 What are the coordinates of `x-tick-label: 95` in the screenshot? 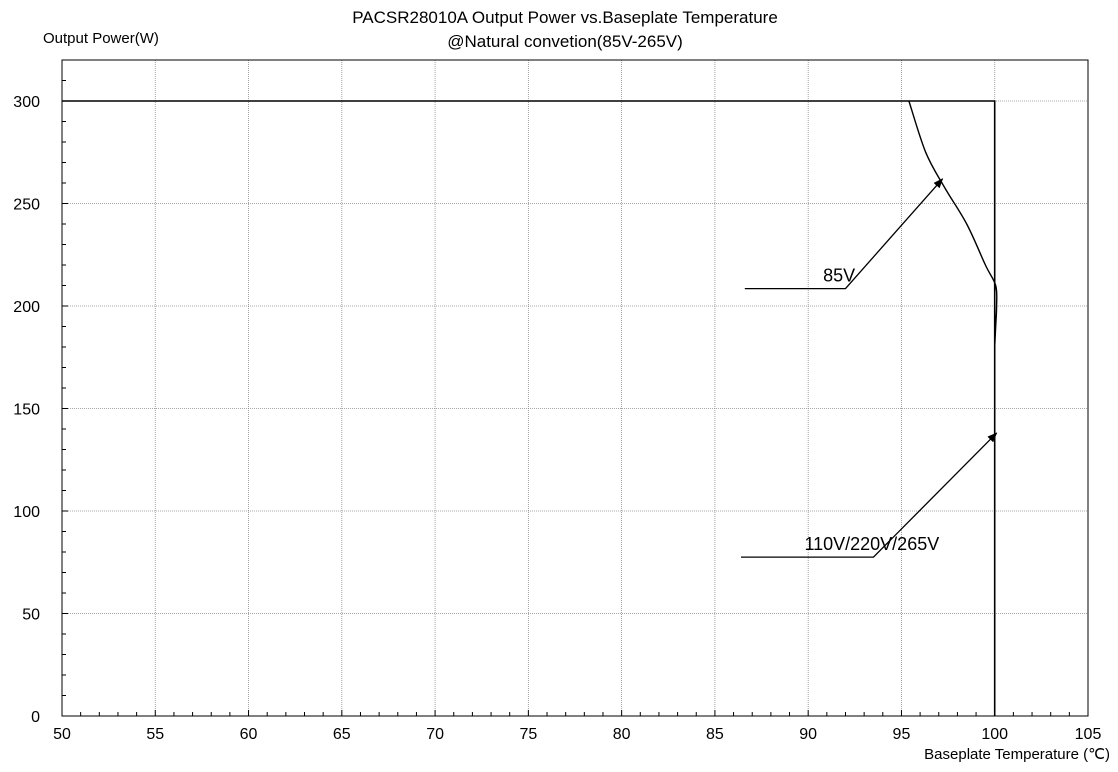 It's located at (902, 734).